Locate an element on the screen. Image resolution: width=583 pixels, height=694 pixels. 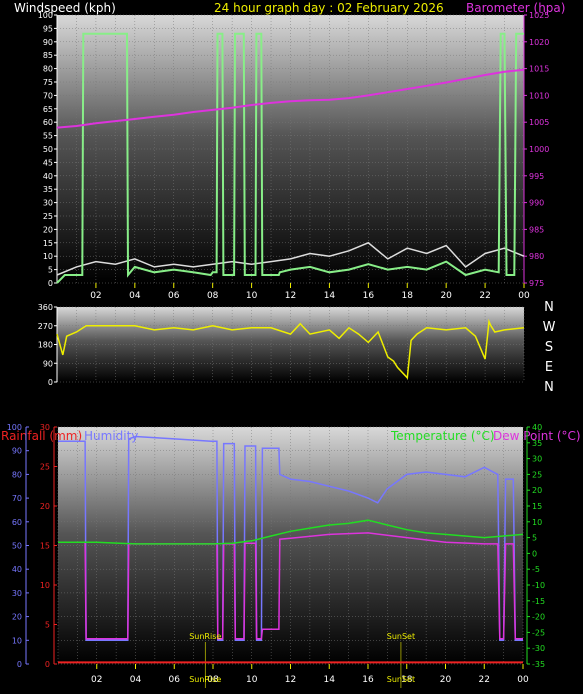
humidity-y-axis-label: 100 is located at coordinates (14, 427).